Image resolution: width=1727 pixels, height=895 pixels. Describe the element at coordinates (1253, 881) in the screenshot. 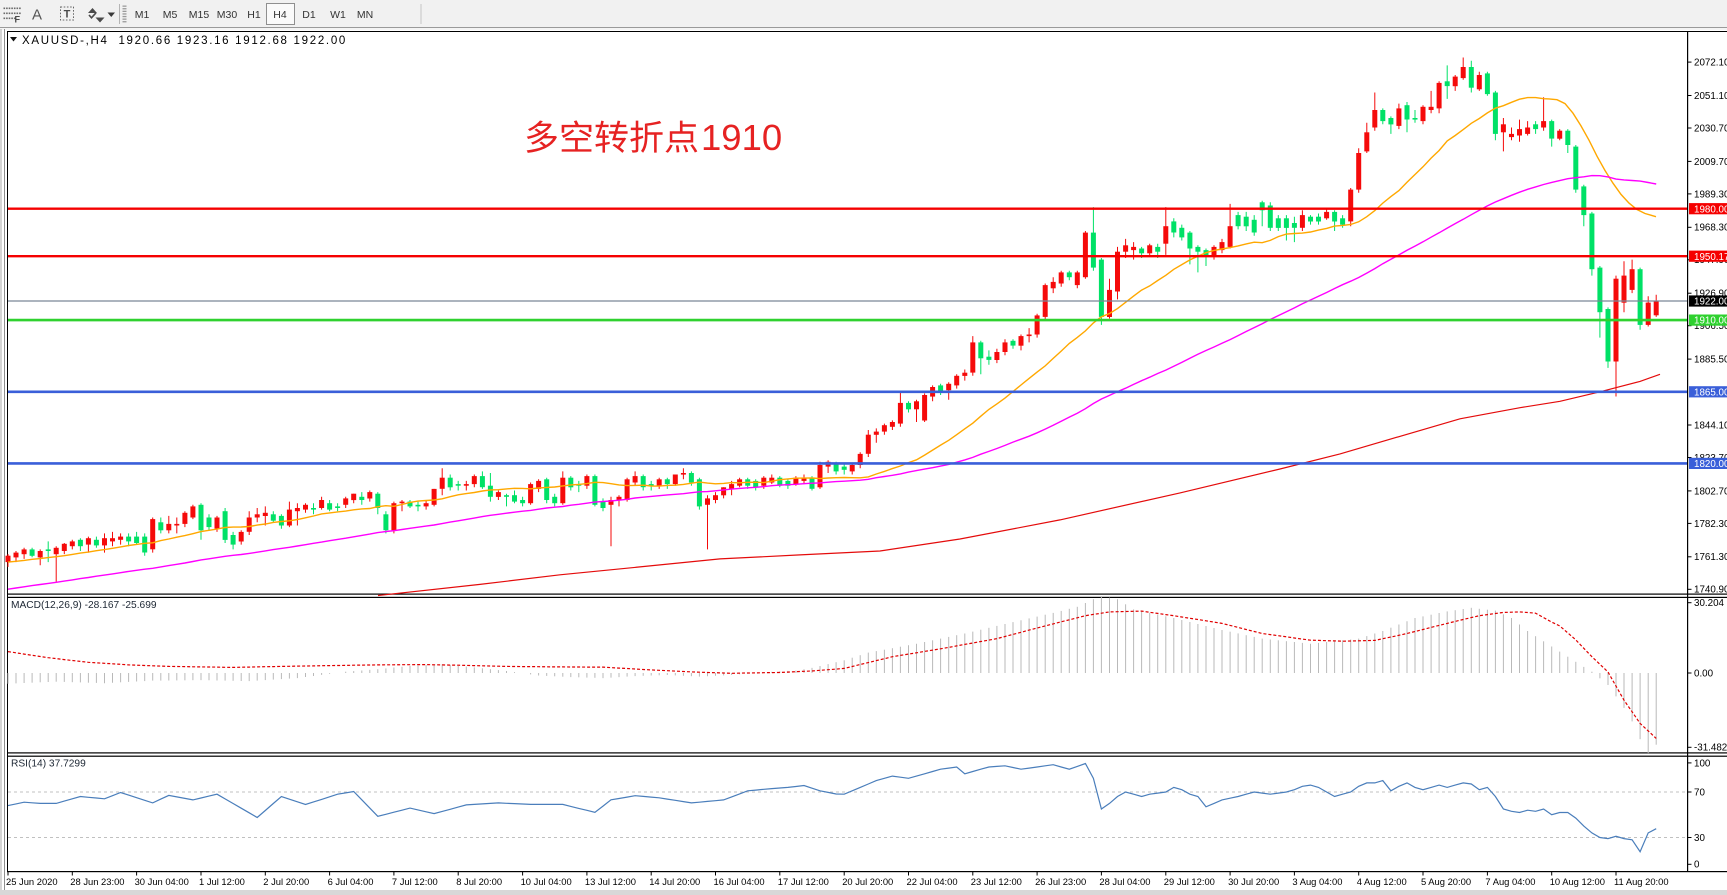

I see `svg-text: 30 Jul 20:00` at that location.